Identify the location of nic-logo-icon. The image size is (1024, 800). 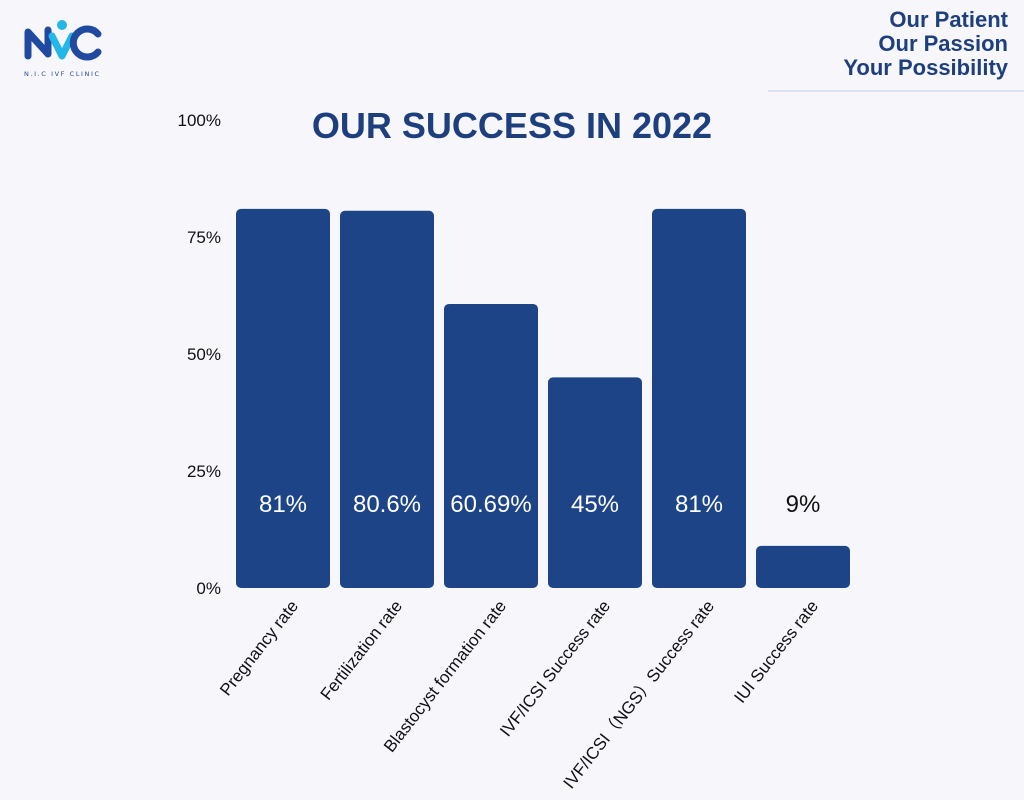
(63, 40).